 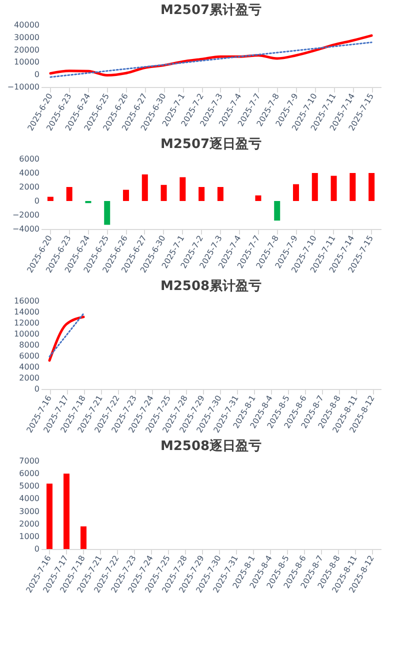 I want to click on y-tick-label: 16000, so click(x=27, y=301).